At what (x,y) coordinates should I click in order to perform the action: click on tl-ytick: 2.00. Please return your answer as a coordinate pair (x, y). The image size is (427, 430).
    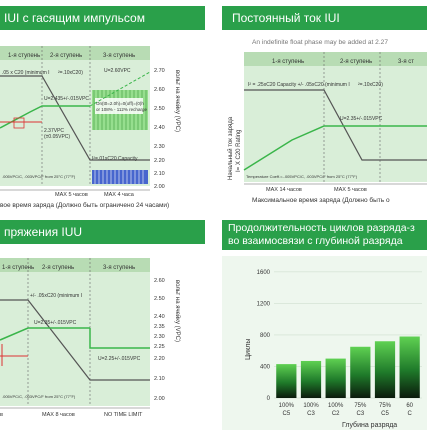
    Looking at the image, I should click on (159, 187).